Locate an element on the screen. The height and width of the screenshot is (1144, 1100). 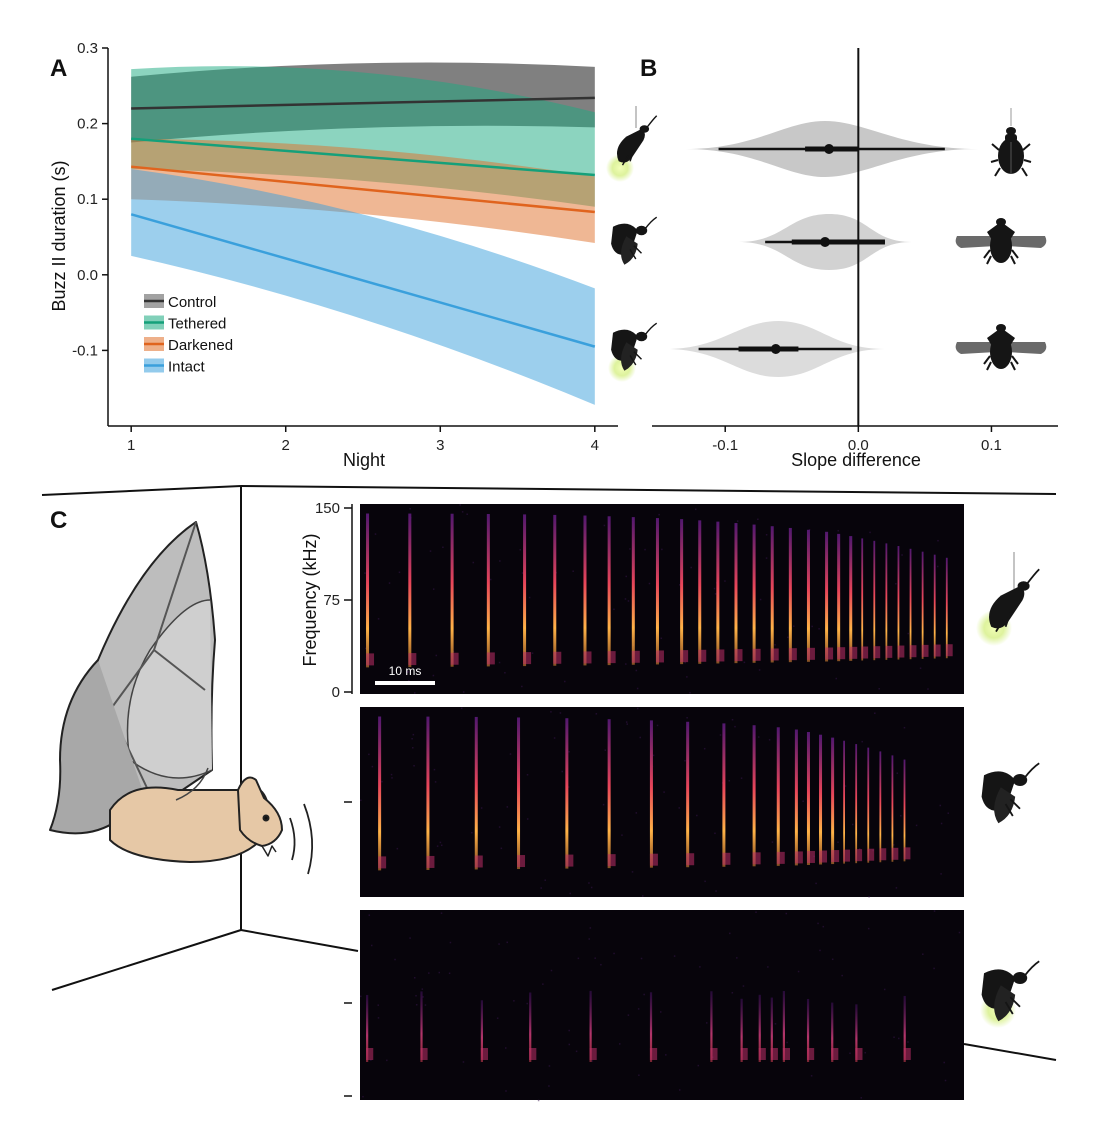
x-tick-label: 0.1 is located at coordinates (991, 445).